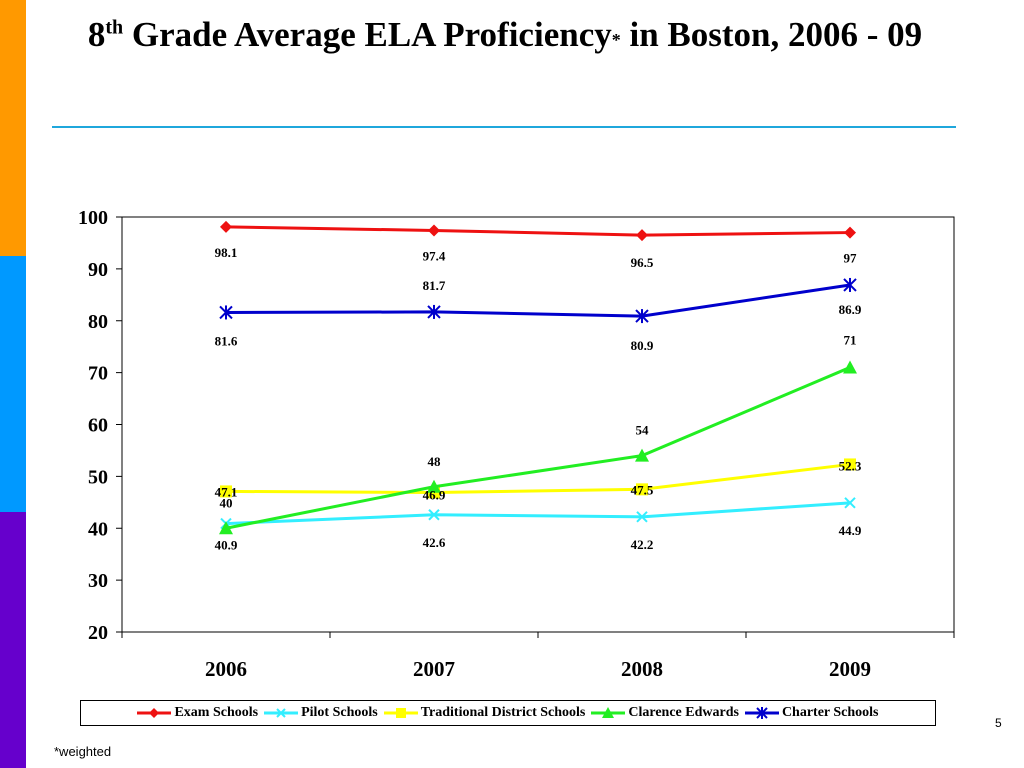 Image resolution: width=1024 pixels, height=768 pixels. I want to click on legend-item: Pilot Schools, so click(321, 713).